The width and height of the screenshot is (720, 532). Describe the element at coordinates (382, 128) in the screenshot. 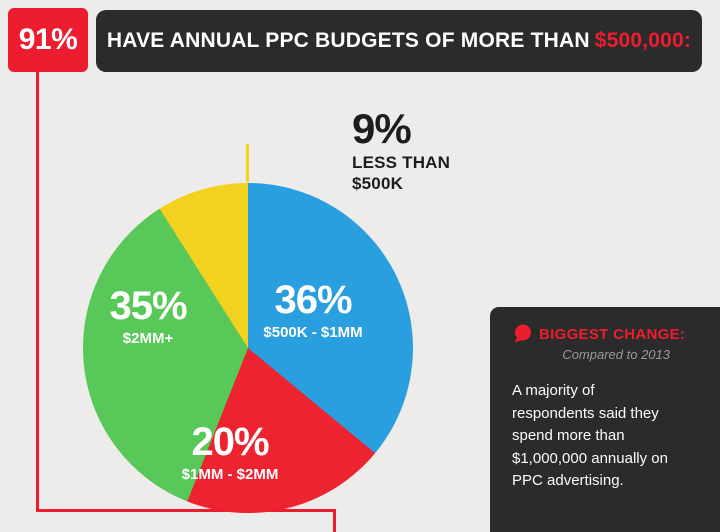

I see `callout-percent: 9%` at that location.